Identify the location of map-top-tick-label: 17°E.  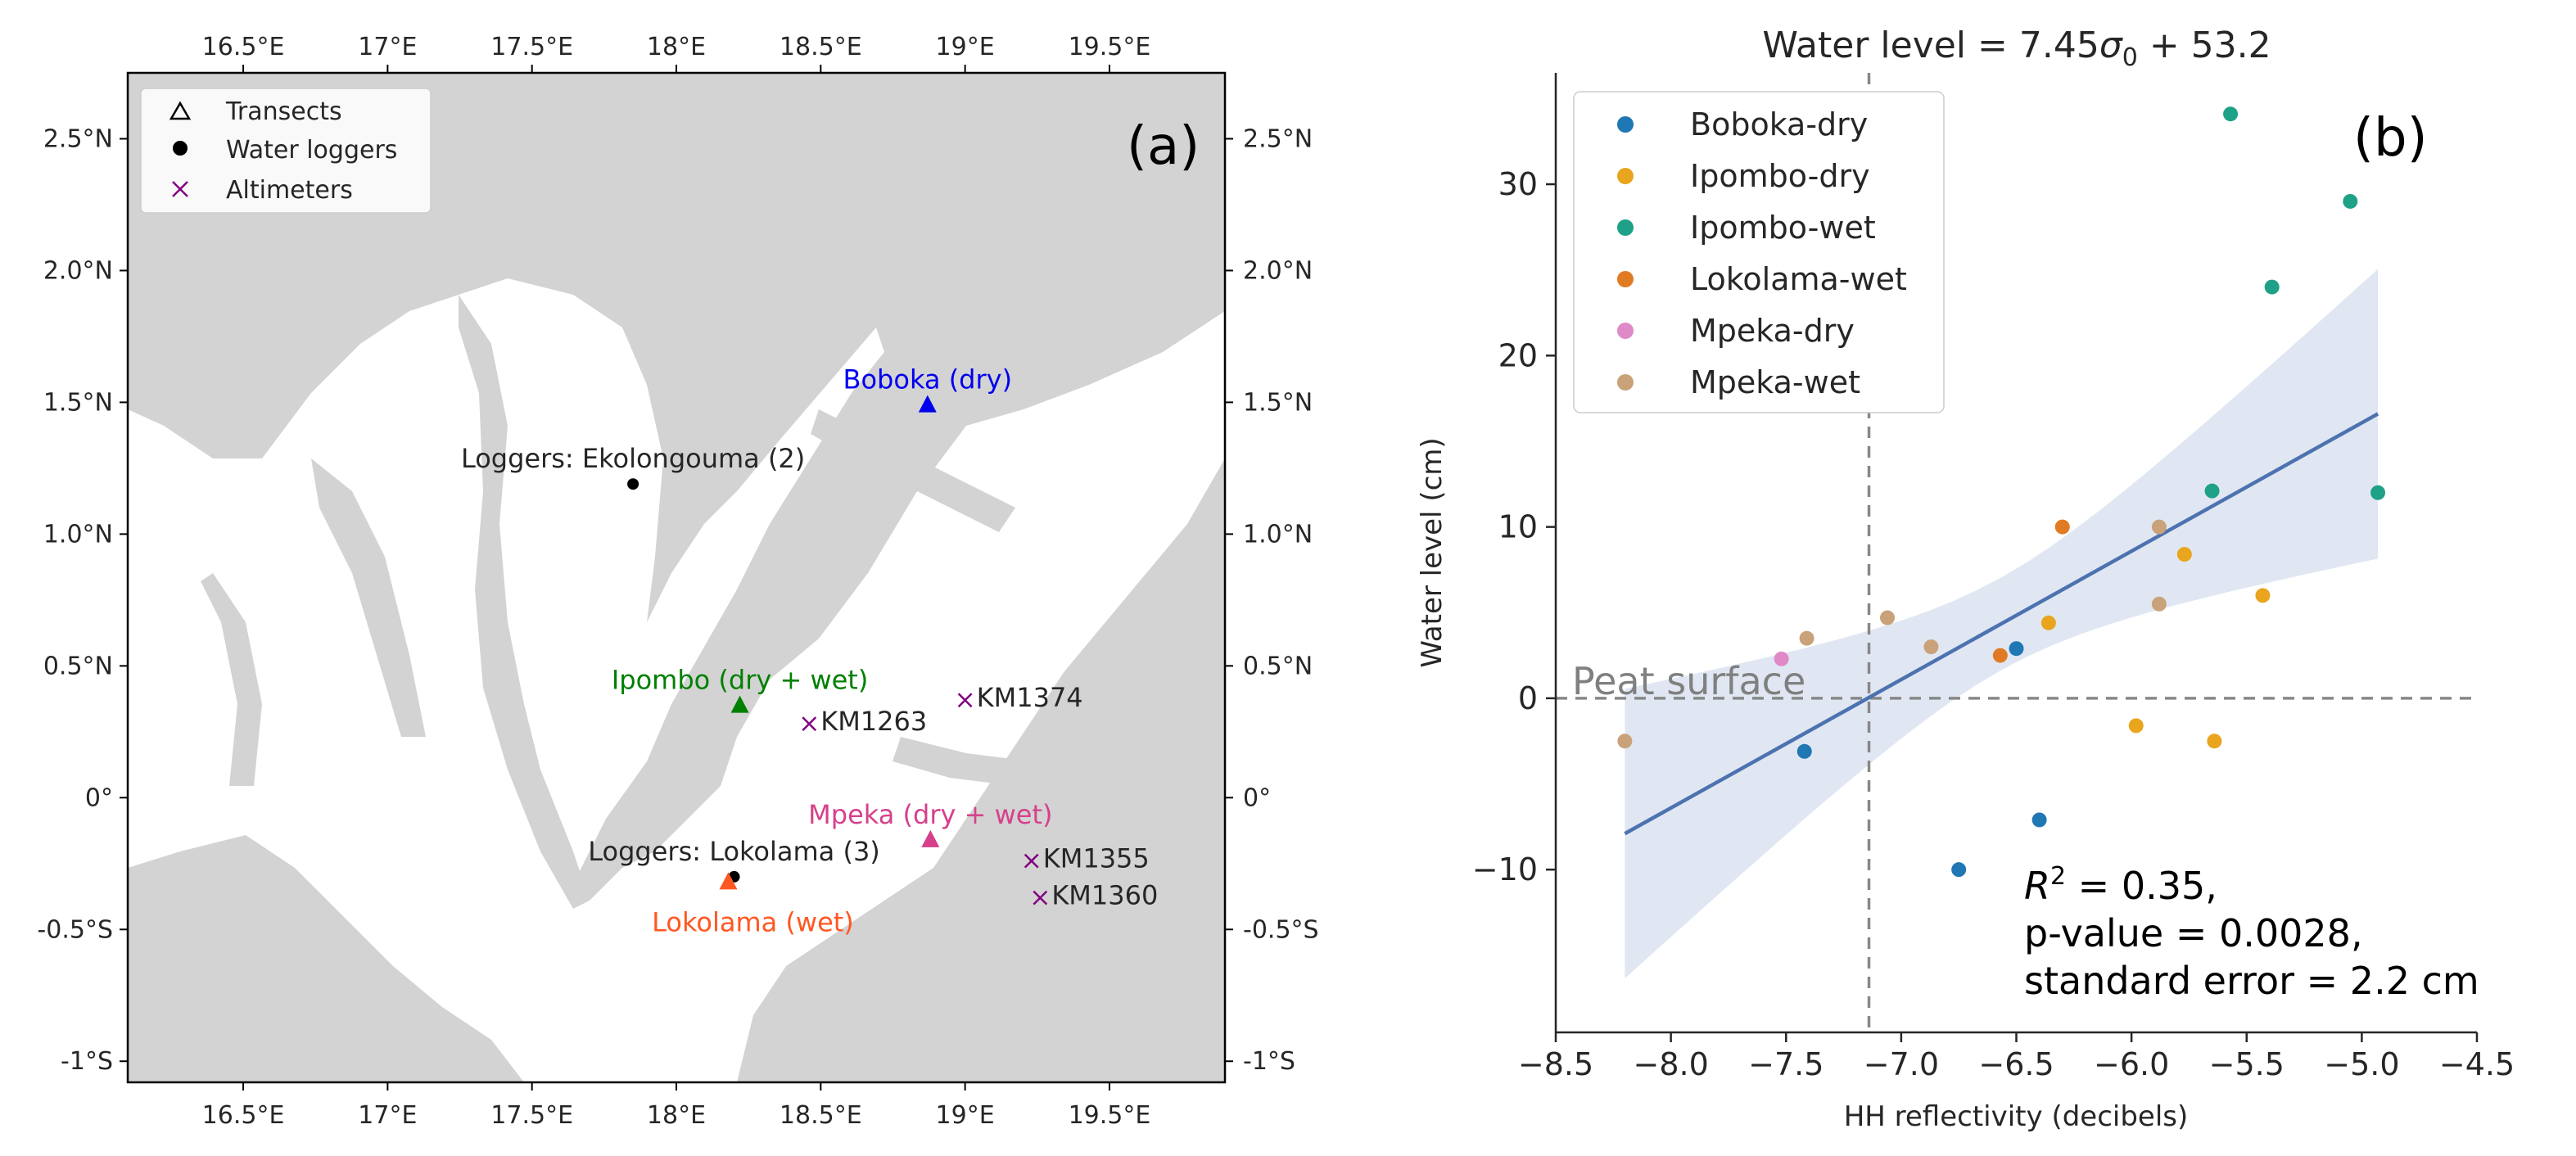
(387, 47).